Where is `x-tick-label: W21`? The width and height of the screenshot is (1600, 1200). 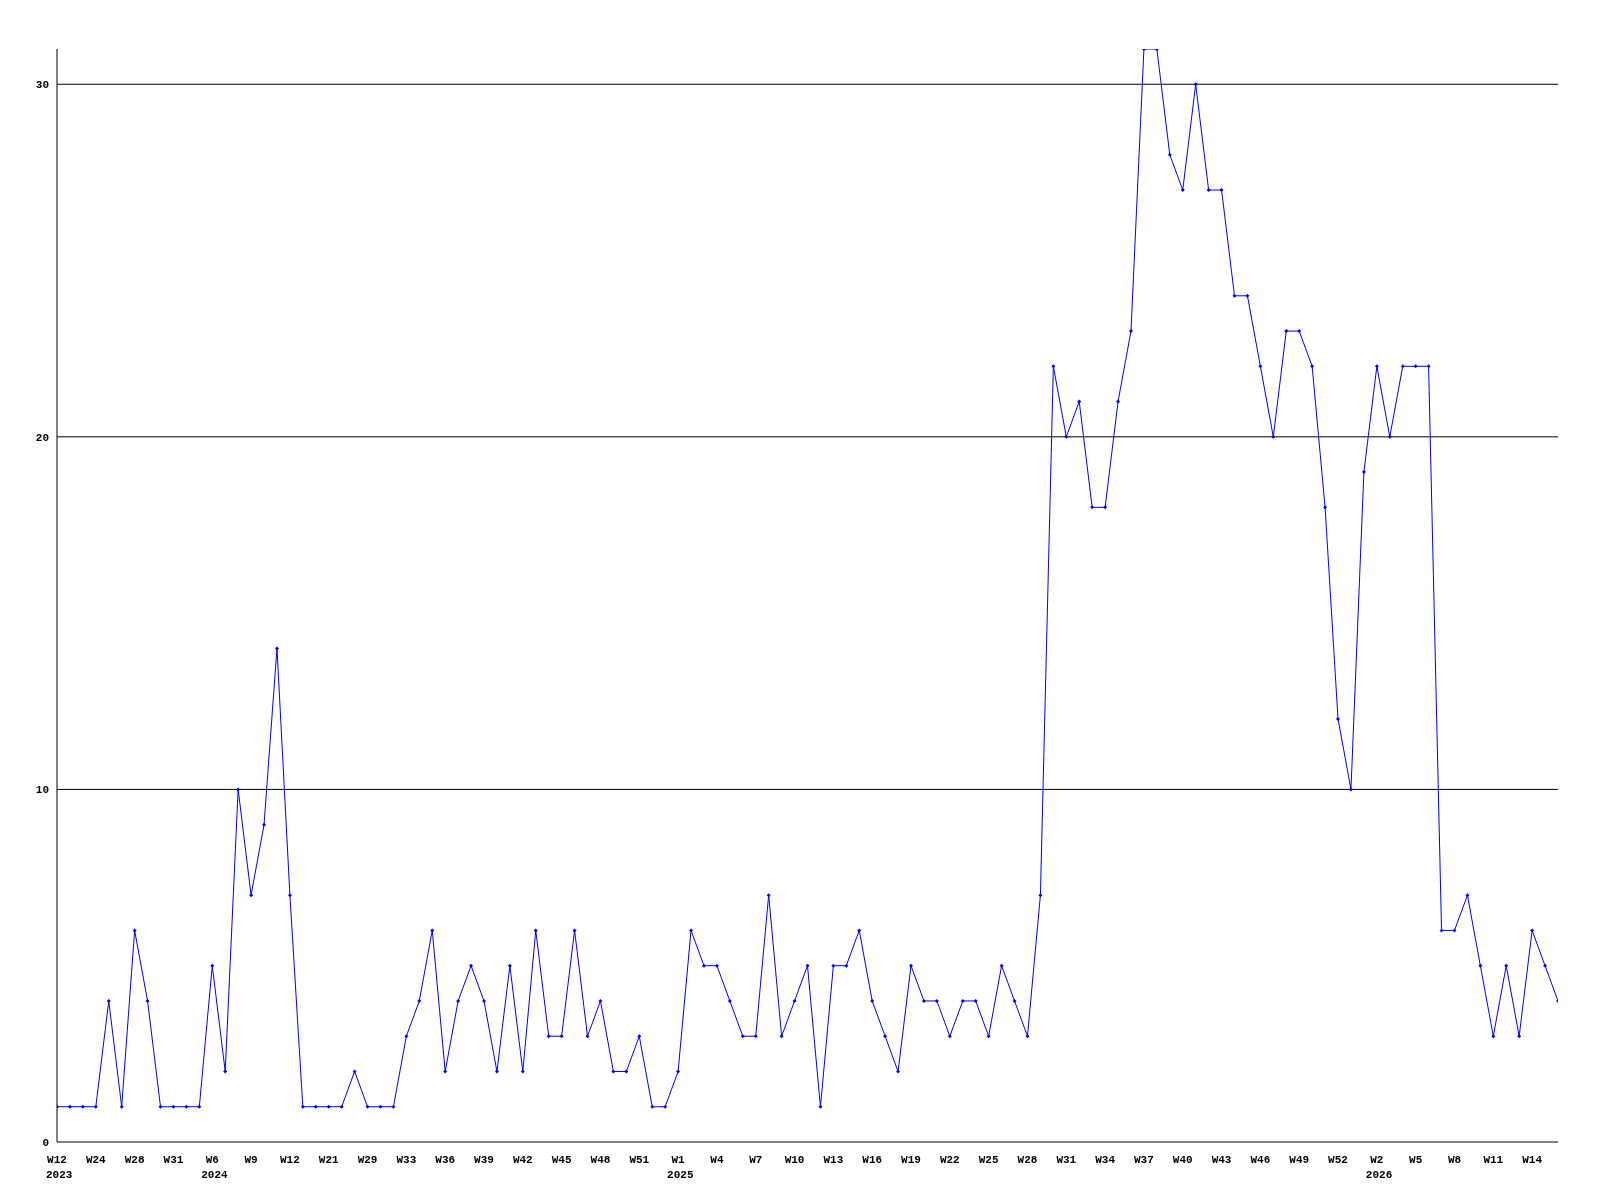
x-tick-label: W21 is located at coordinates (329, 1160).